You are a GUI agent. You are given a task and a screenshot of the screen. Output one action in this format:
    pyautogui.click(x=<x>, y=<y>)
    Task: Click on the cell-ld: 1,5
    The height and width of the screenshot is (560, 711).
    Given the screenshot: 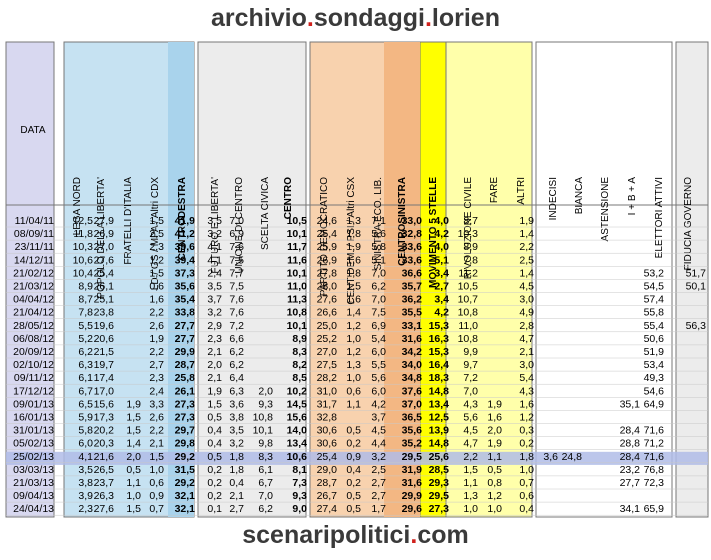 What is the action you would take?
    pyautogui.click(x=156, y=457)
    